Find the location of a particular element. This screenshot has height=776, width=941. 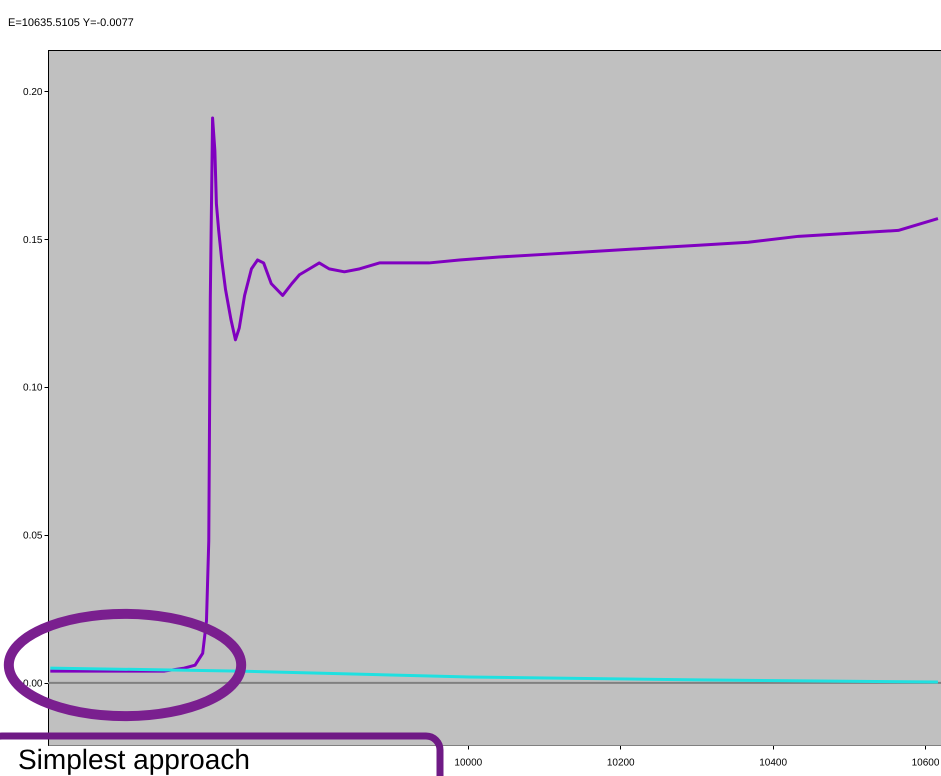

line-series is located at coordinates (494, 675).